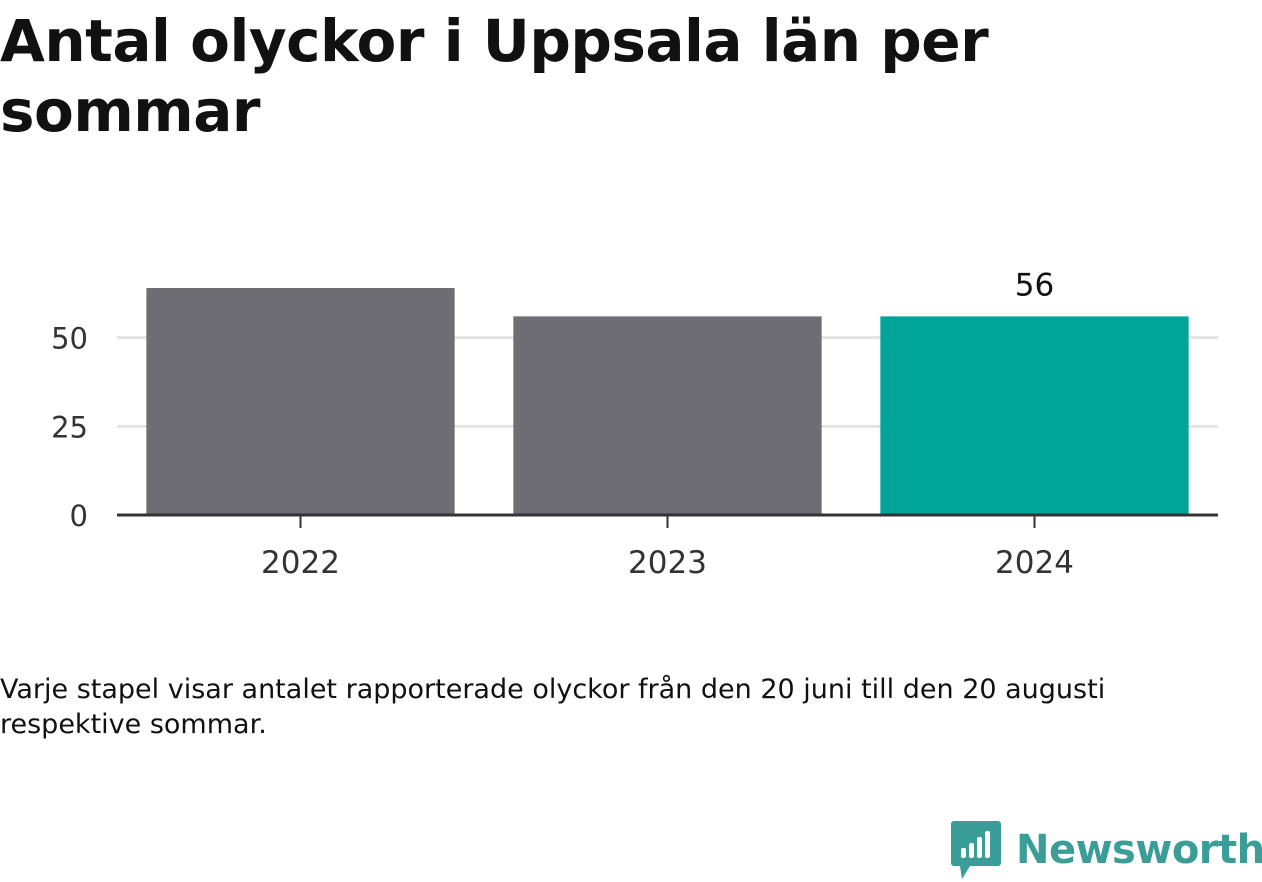 The image size is (1262, 882). Describe the element at coordinates (79, 516) in the screenshot. I see `y-tick-label: 0` at that location.